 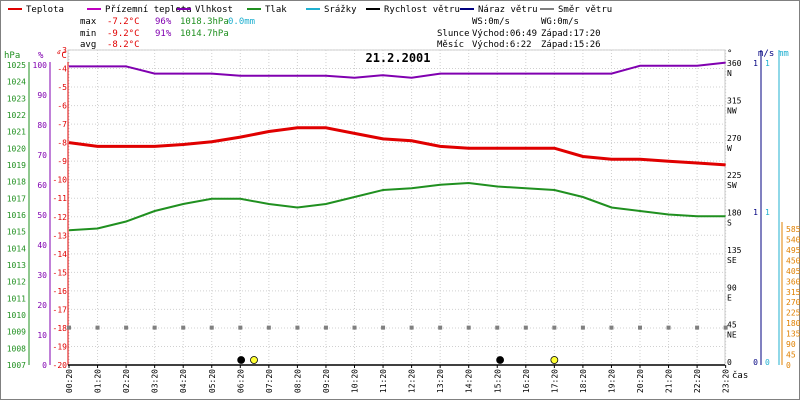 What do you see at coordinates (16, 198) in the screenshot?
I see `hpa-tick-label: 1017` at bounding box center [16, 198].